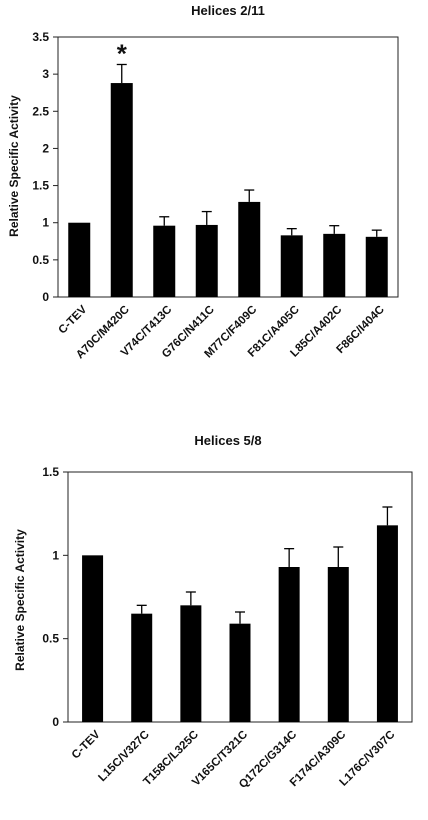 This screenshot has height=820, width=428. What do you see at coordinates (40, 111) in the screenshot?
I see `y-tick-label: 2.5` at bounding box center [40, 111].